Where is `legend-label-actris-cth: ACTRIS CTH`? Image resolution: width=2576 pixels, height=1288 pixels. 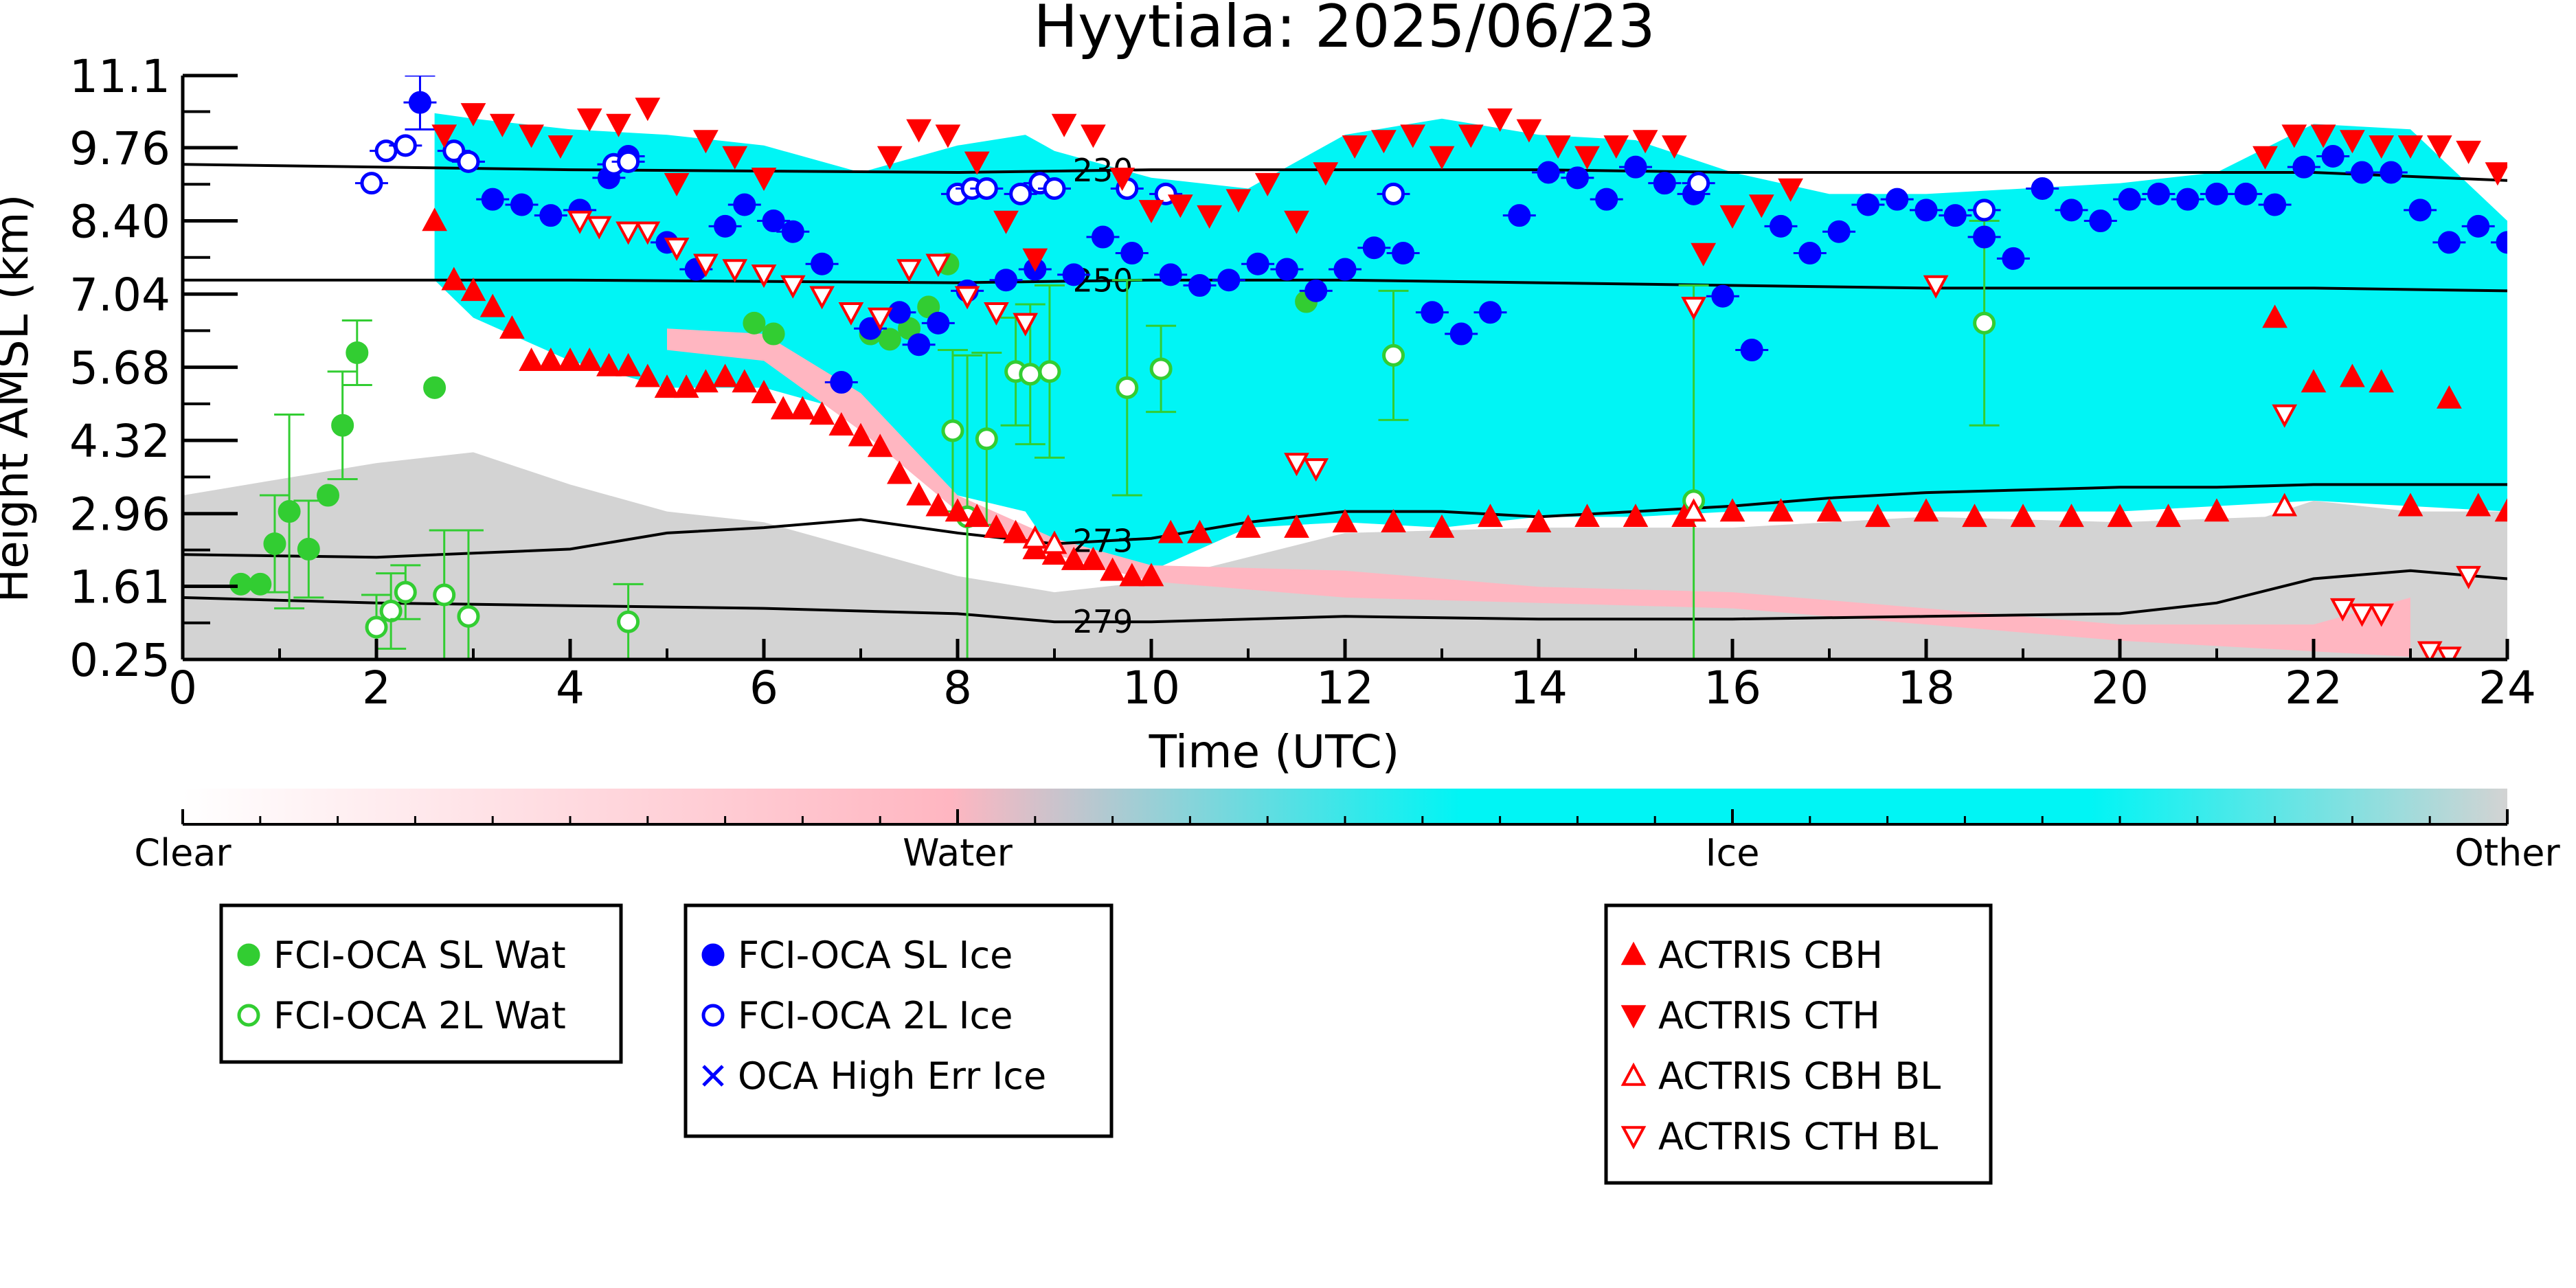 legend-label-actris-cth: ACTRIS CTH is located at coordinates (1769, 1015).